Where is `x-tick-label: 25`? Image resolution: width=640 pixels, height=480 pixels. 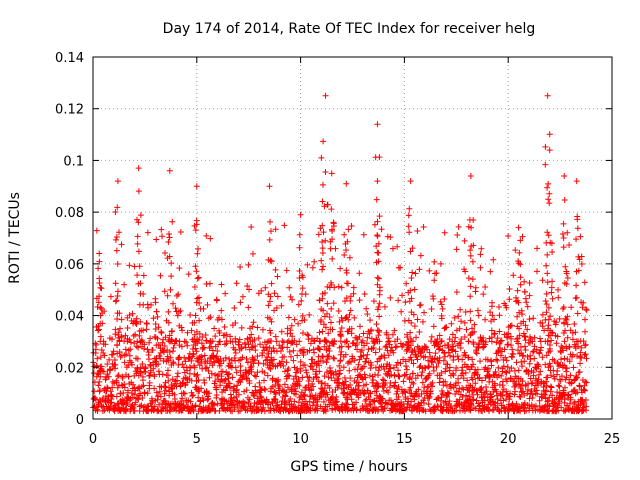 x-tick-label: 25 is located at coordinates (612, 439).